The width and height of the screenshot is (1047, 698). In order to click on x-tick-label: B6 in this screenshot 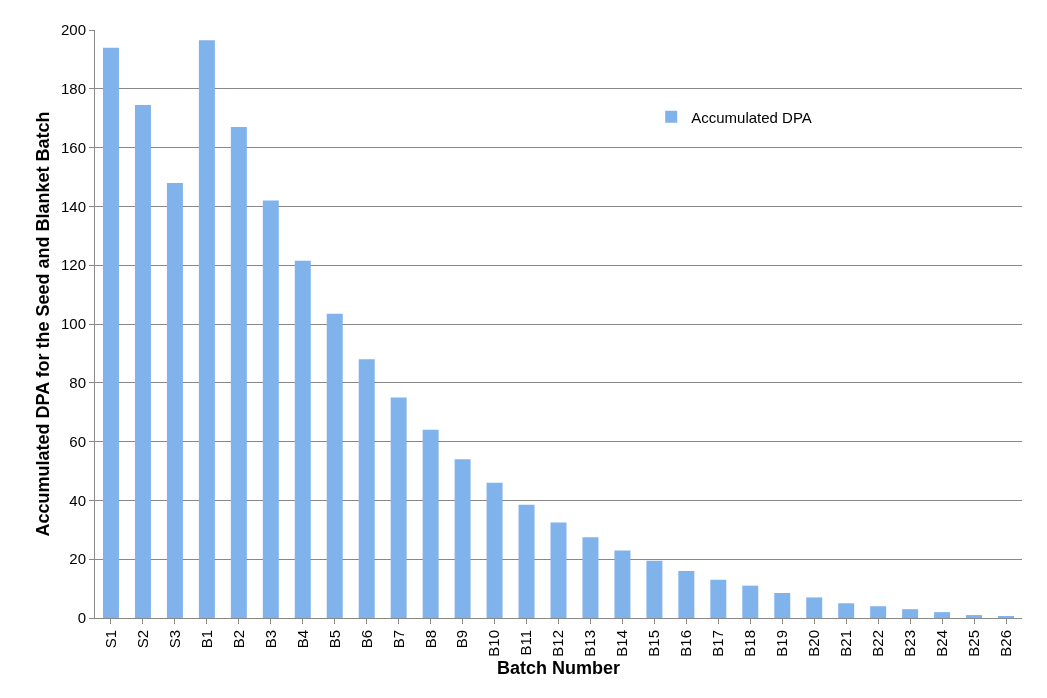, I will do `click(366, 639)`.